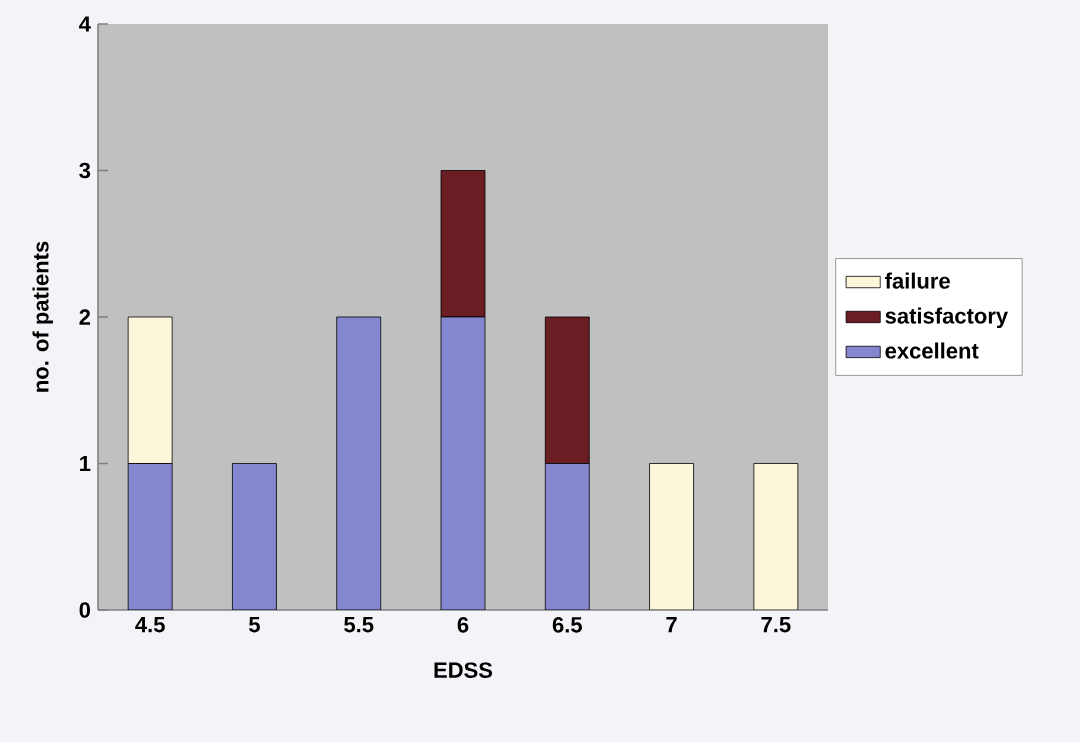  Describe the element at coordinates (463, 670) in the screenshot. I see `x-axis-title: EDSS` at that location.